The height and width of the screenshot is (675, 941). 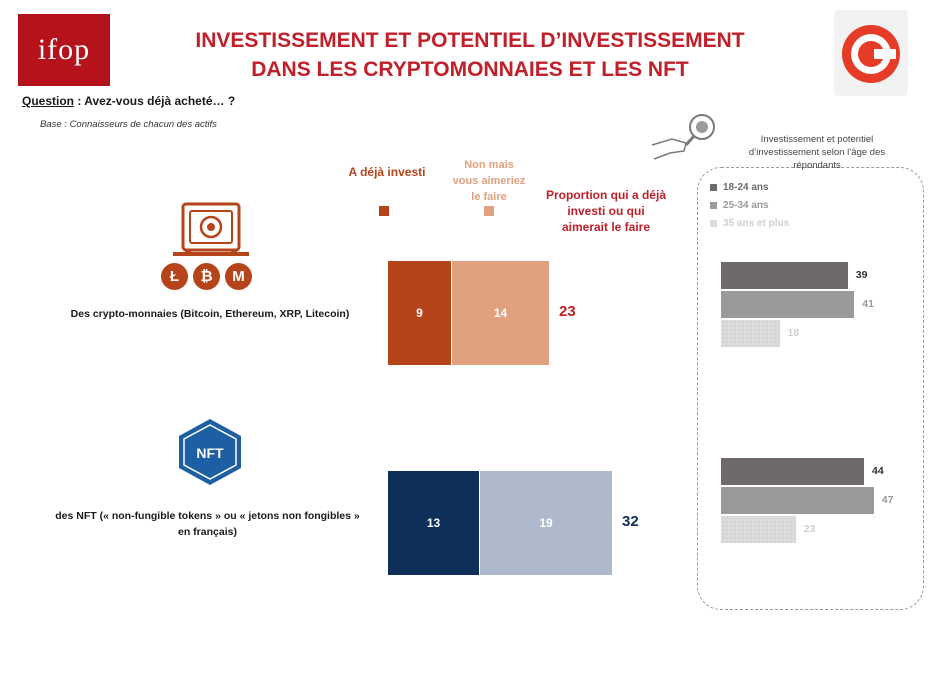 I want to click on base-note: Base : Connaisseurs de chacun des actifs, so click(x=128, y=124).